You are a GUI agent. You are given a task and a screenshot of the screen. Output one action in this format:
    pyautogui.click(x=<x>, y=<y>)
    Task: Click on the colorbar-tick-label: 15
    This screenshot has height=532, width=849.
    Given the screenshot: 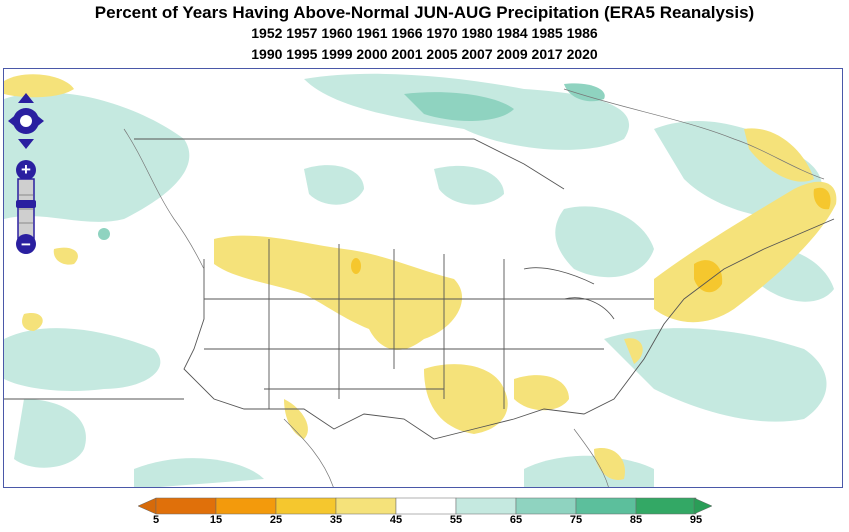 What is the action you would take?
    pyautogui.click(x=216, y=520)
    